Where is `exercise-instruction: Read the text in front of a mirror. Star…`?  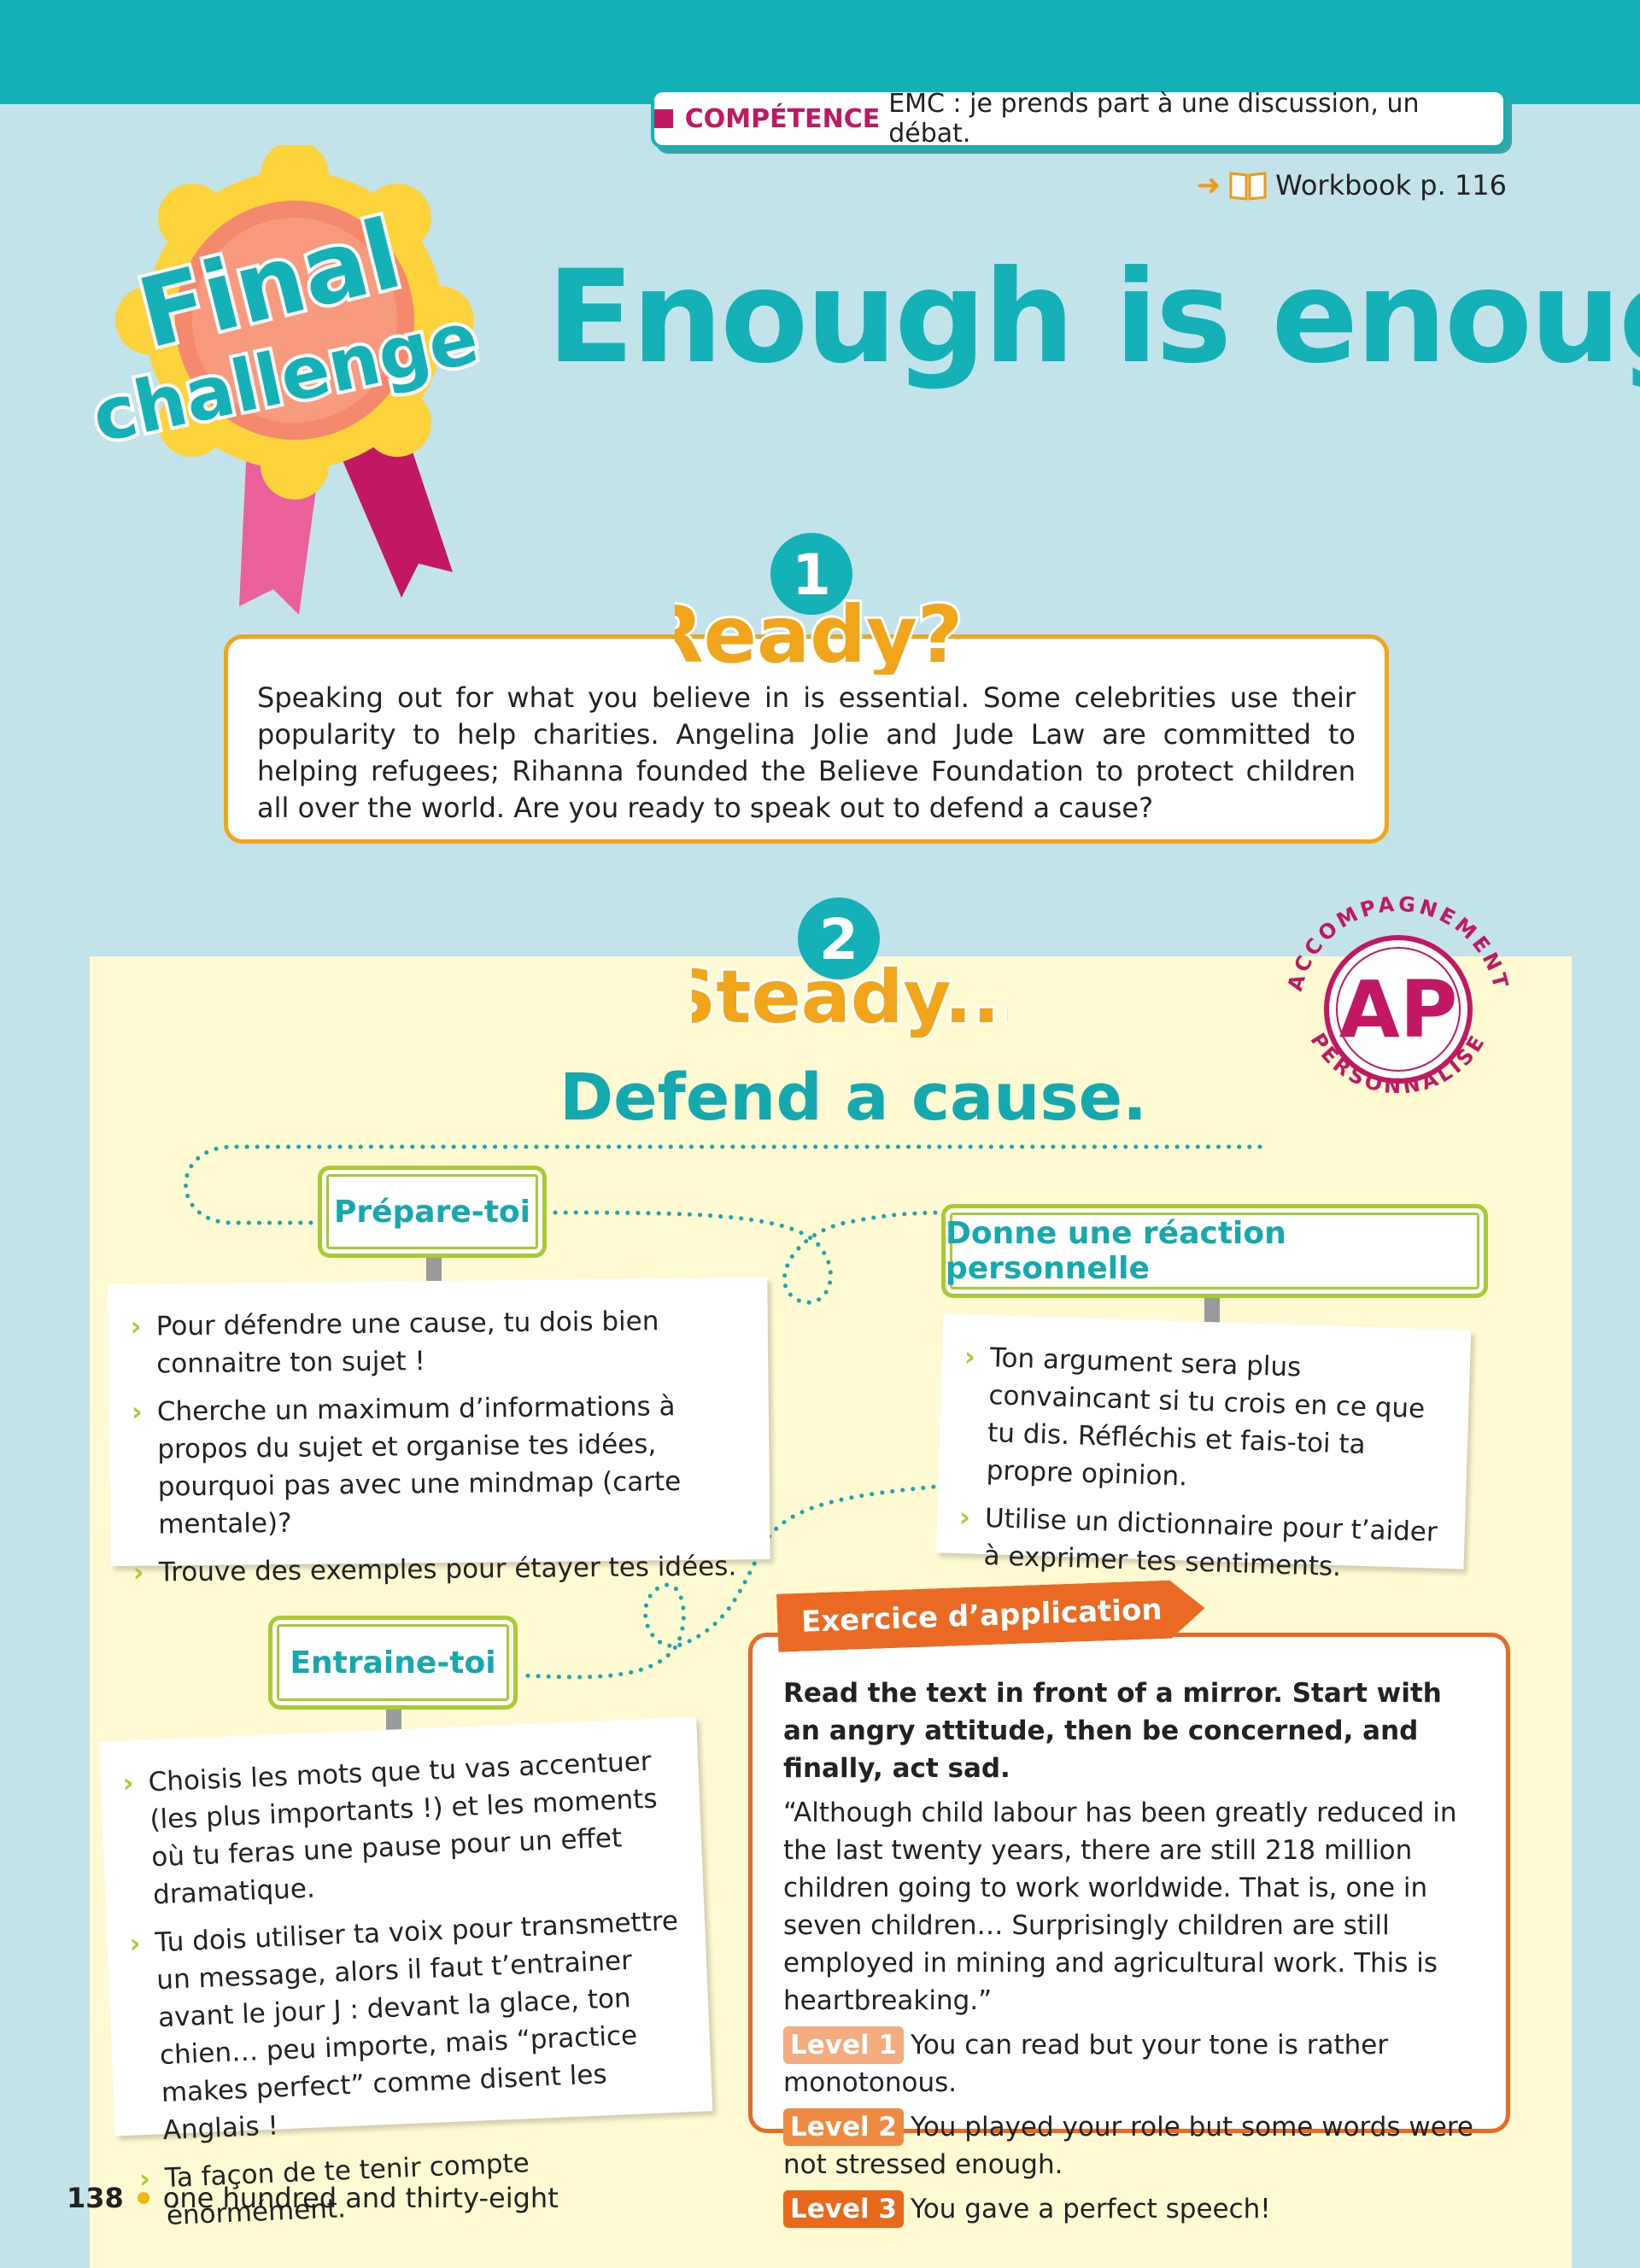
exercise-instruction: Read the text in front of a mirror. Star… is located at coordinates (1112, 1731).